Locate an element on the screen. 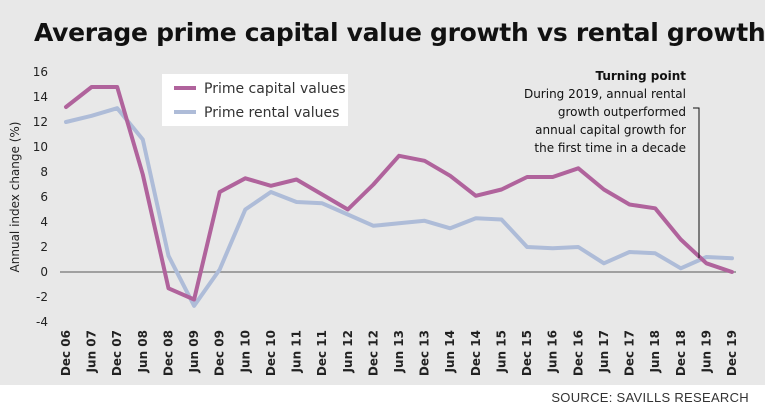  source-note: SOURCE: SAVILLS RESEARCH is located at coordinates (650, 397).